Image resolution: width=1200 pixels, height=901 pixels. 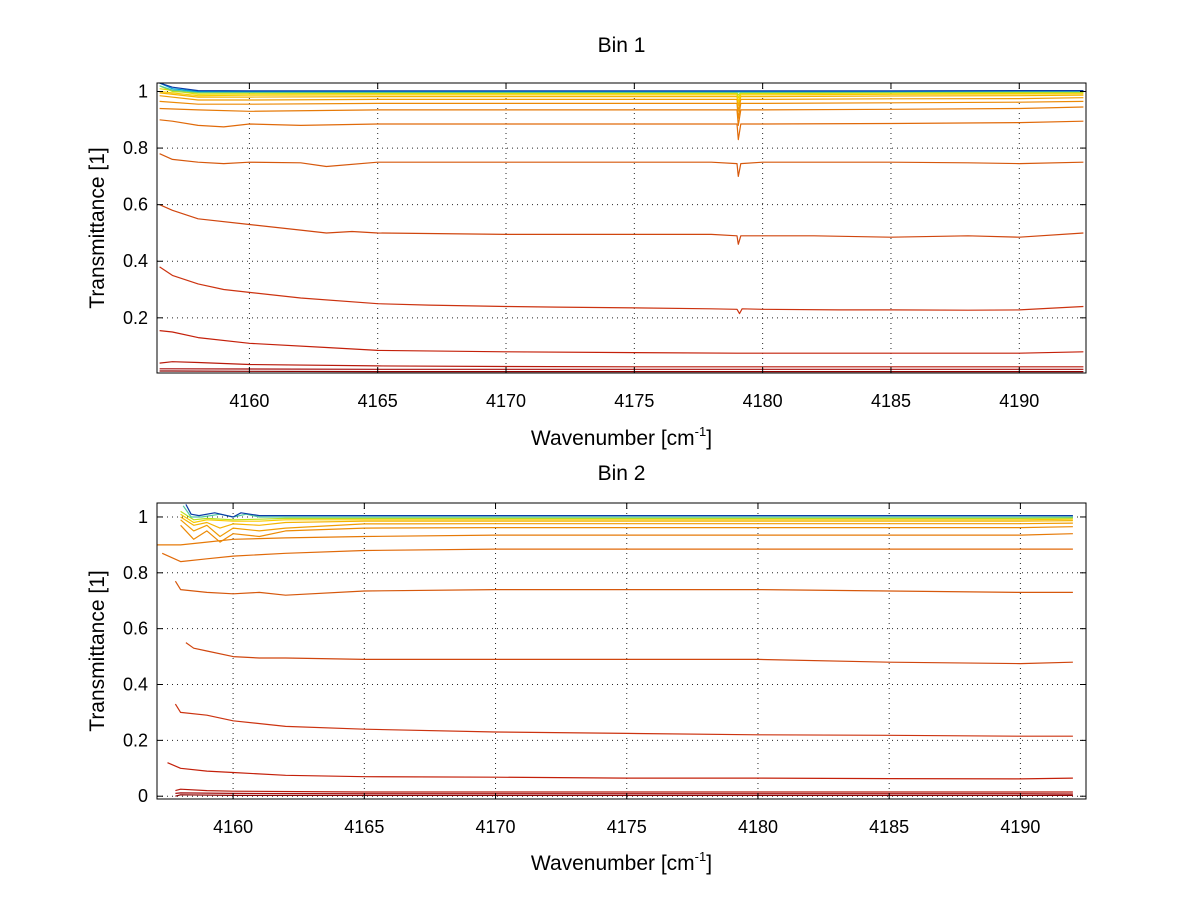 What do you see at coordinates (622, 473) in the screenshot?
I see `chart-title: Bin 2` at bounding box center [622, 473].